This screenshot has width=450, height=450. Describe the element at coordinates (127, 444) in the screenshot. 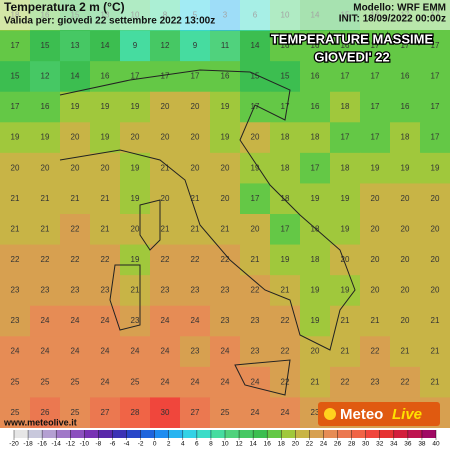

I see `colorbar-label: -4` at that location.